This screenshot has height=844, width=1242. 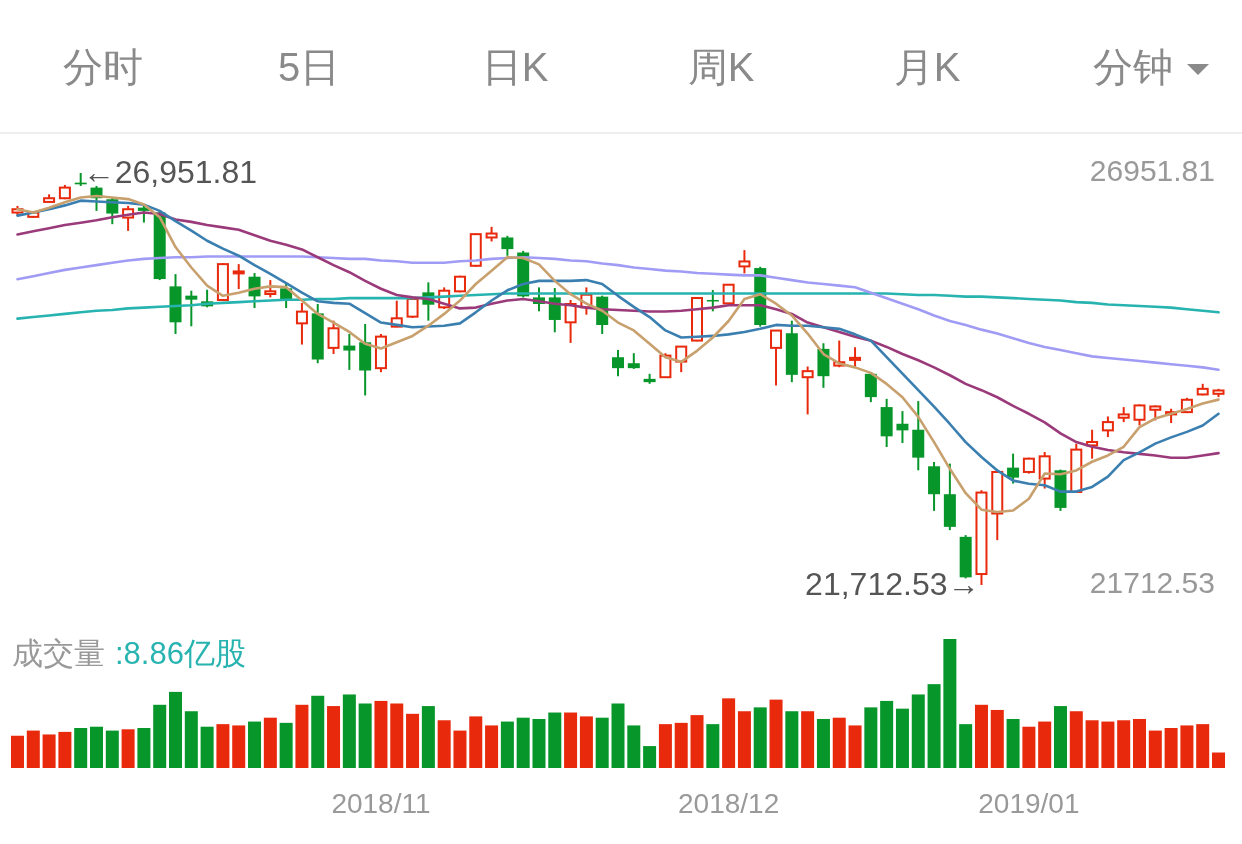 I want to click on text: 5日, so click(x=309, y=66).